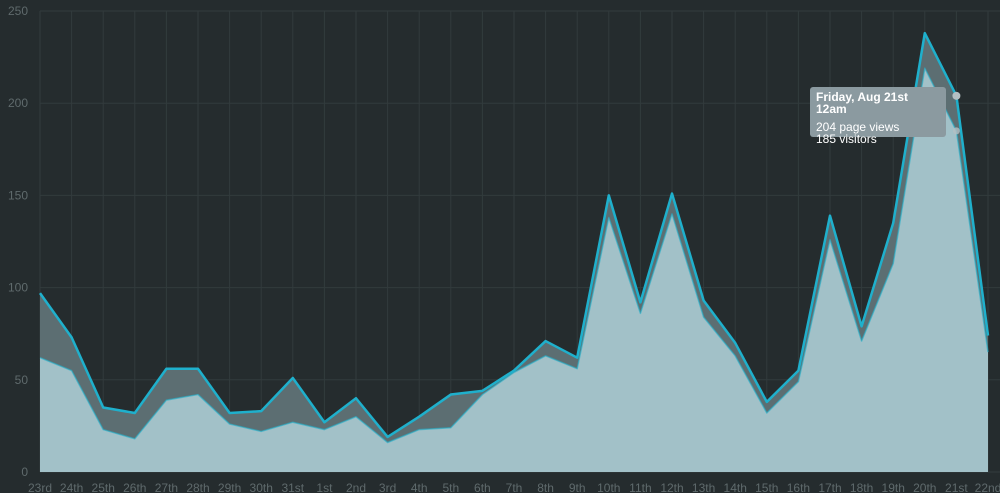  Describe the element at coordinates (134, 487) in the screenshot. I see `x-tick-label: 26th` at that location.